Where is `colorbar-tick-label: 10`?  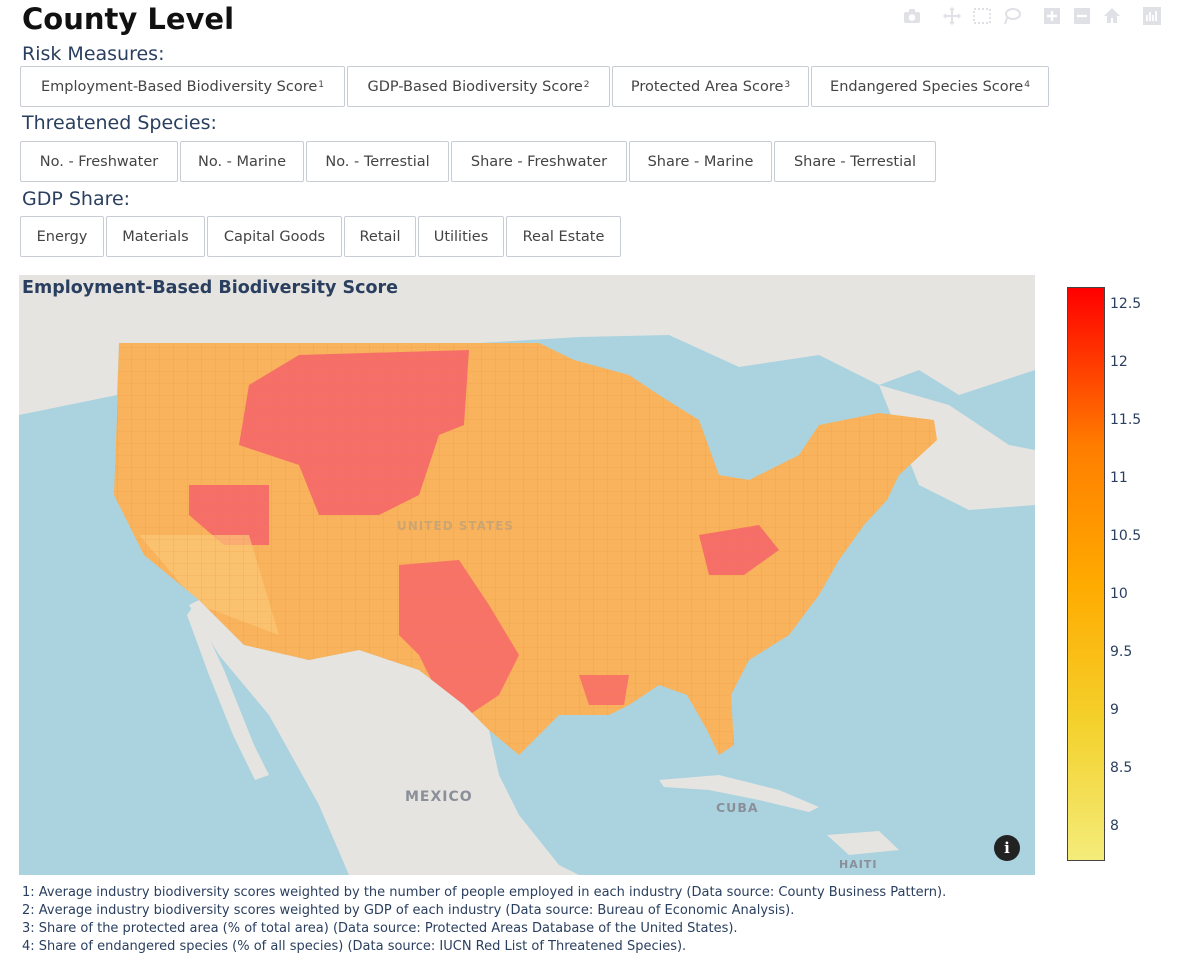
colorbar-tick-label: 10 is located at coordinates (1119, 594).